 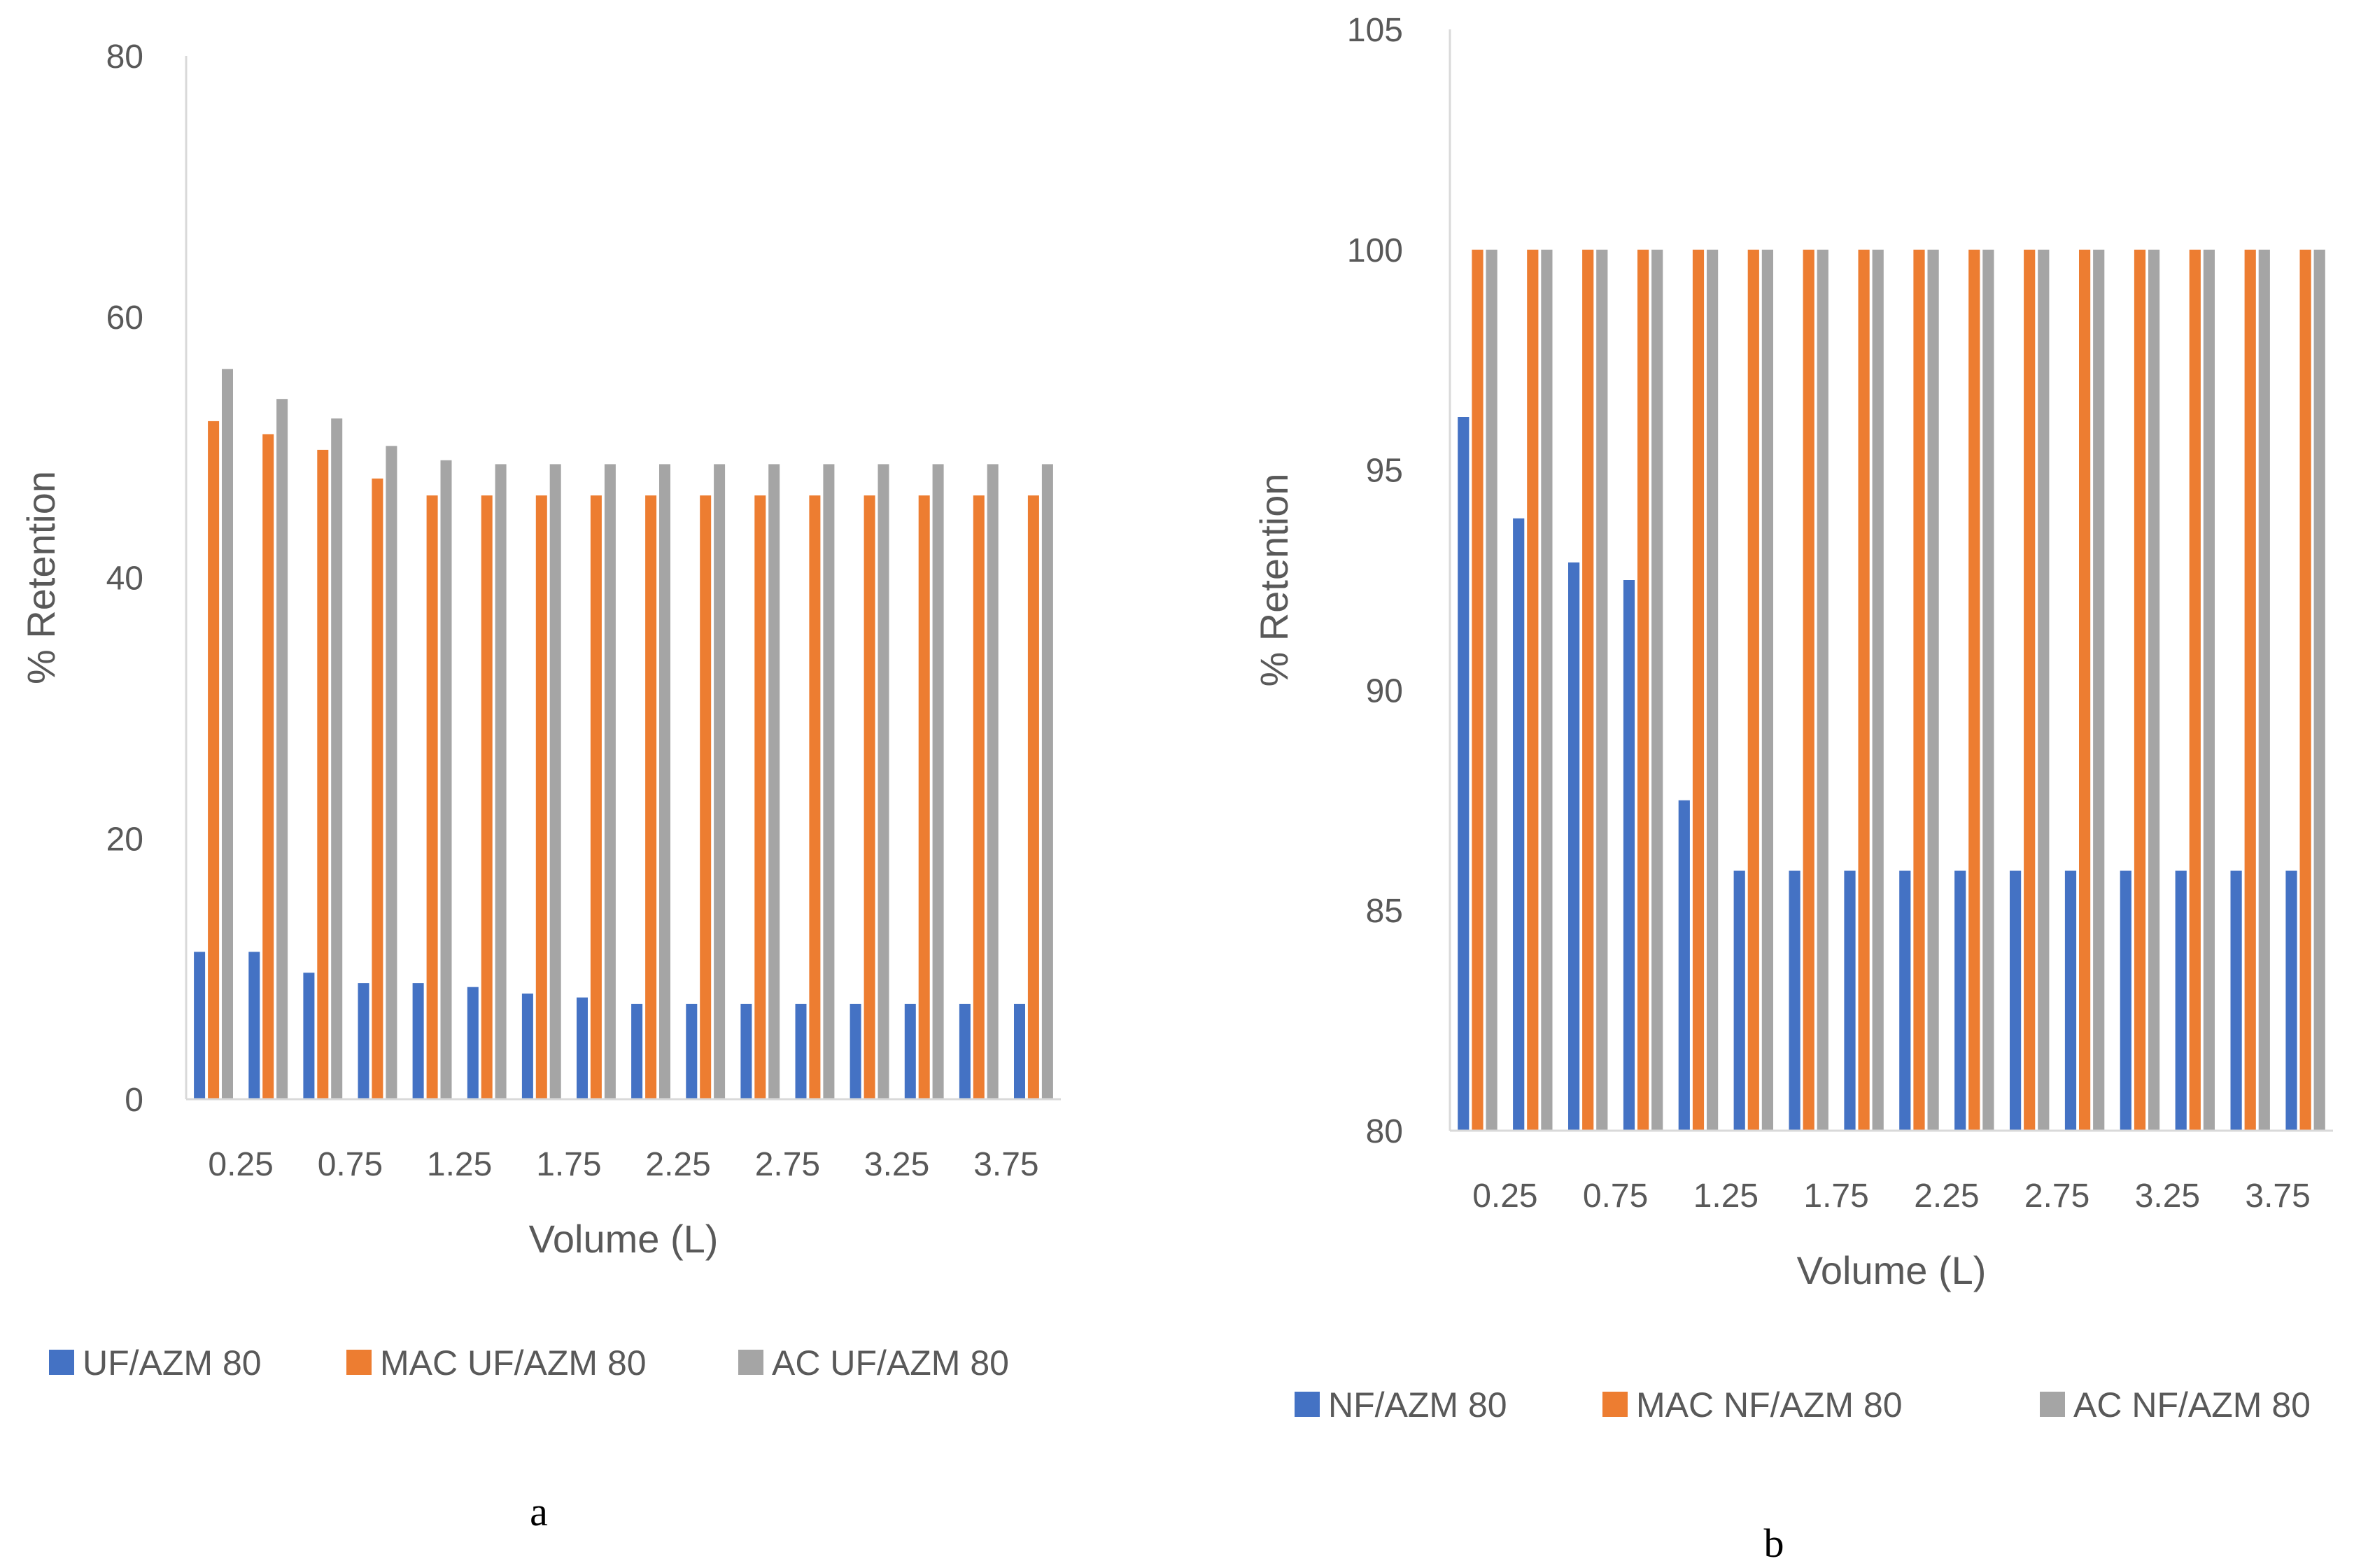 I want to click on bar-mac-uf-azm-80-0.5, so click(x=268, y=767).